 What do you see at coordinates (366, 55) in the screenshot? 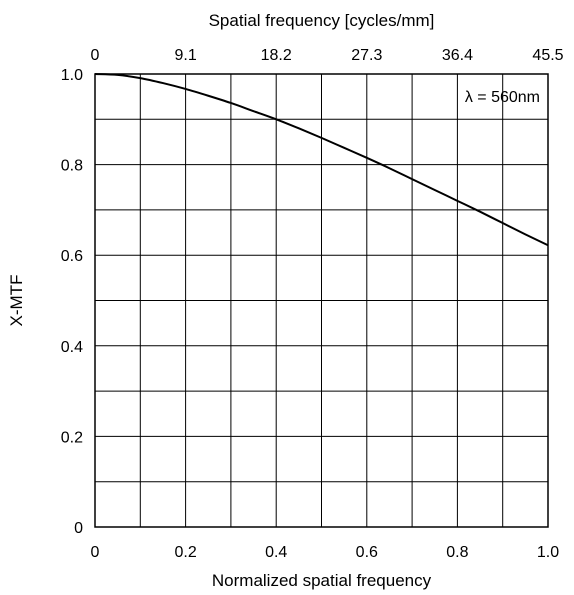
I see `x2-tick-label: 27.3` at bounding box center [366, 55].